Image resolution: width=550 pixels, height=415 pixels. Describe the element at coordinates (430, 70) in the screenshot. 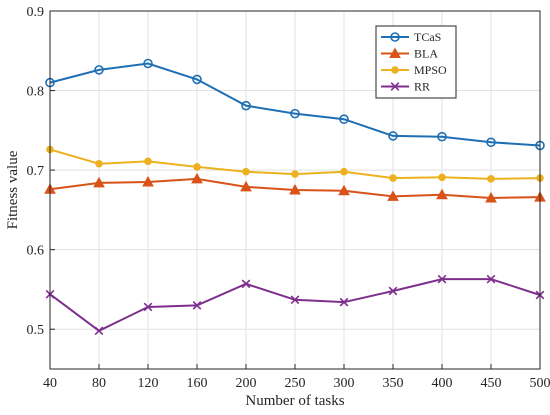

I see `legend-label: MPSO` at that location.